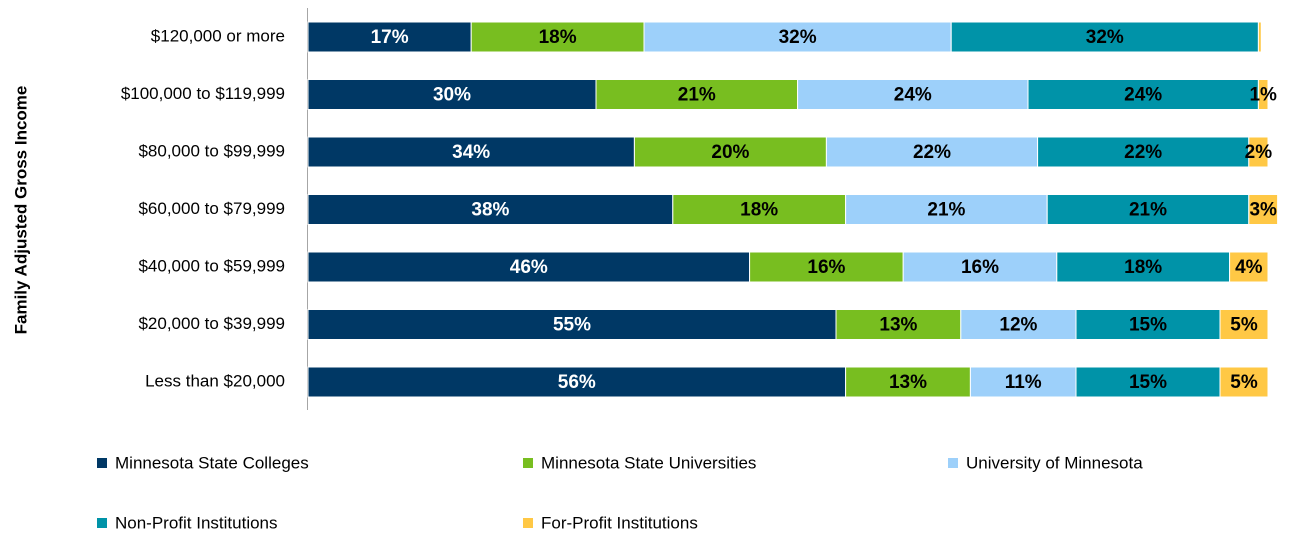 The width and height of the screenshot is (1292, 537). I want to click on value-label: 17%, so click(390, 37).